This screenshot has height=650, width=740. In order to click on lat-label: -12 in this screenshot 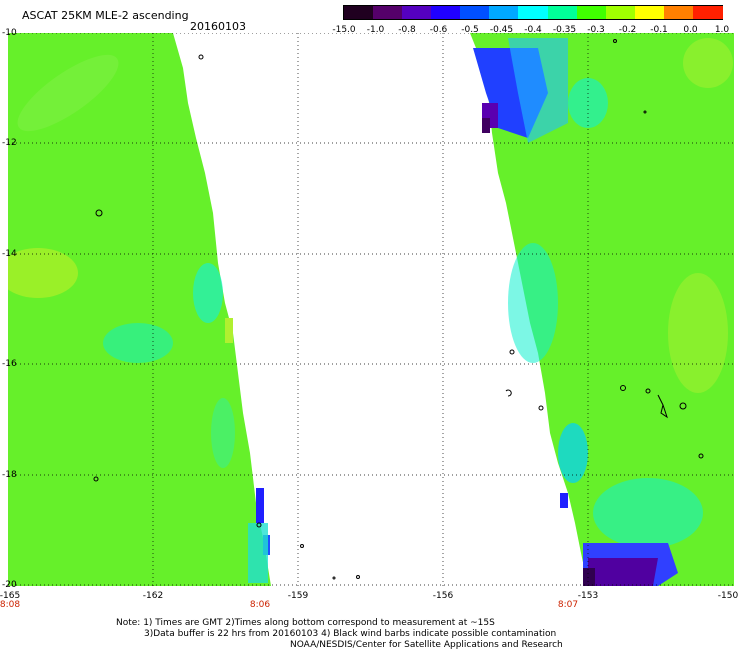, I will do `click(9, 143)`.